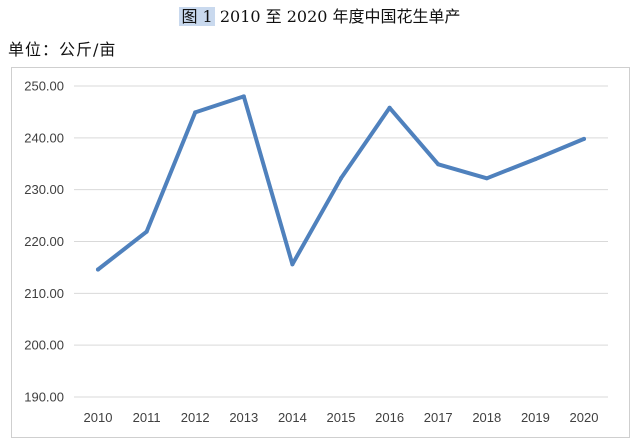 This screenshot has height=443, width=640. I want to click on y-tick-label: 250.00, so click(44, 86).